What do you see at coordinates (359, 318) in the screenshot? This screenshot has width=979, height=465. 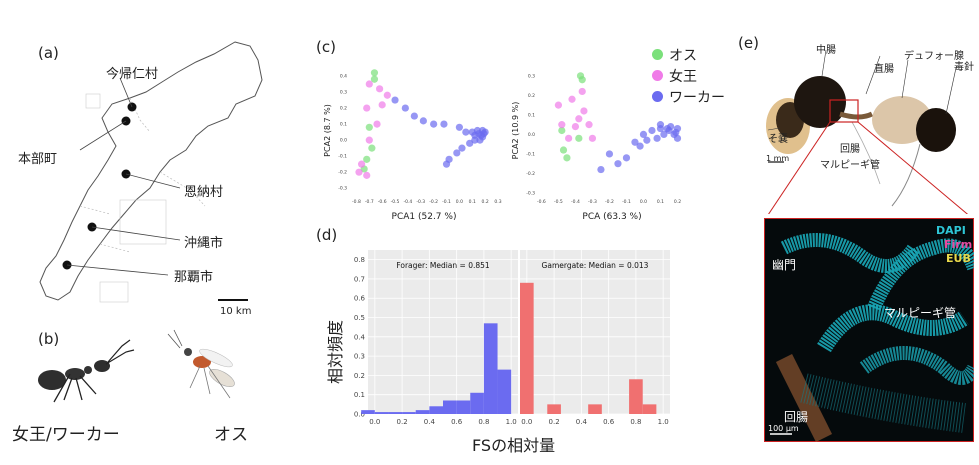 I see `y-tick-label: 0.5` at bounding box center [359, 318].